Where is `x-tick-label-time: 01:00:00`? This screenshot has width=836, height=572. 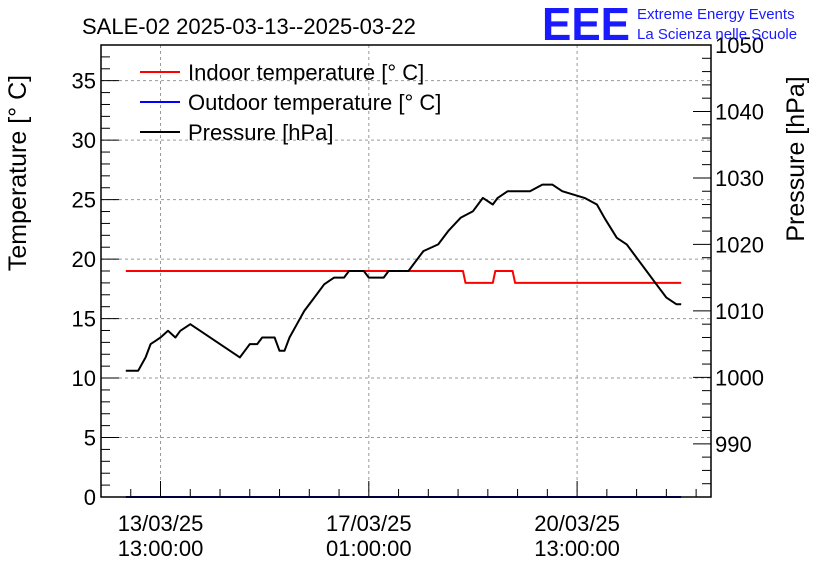 x-tick-label-time: 01:00:00 is located at coordinates (369, 548).